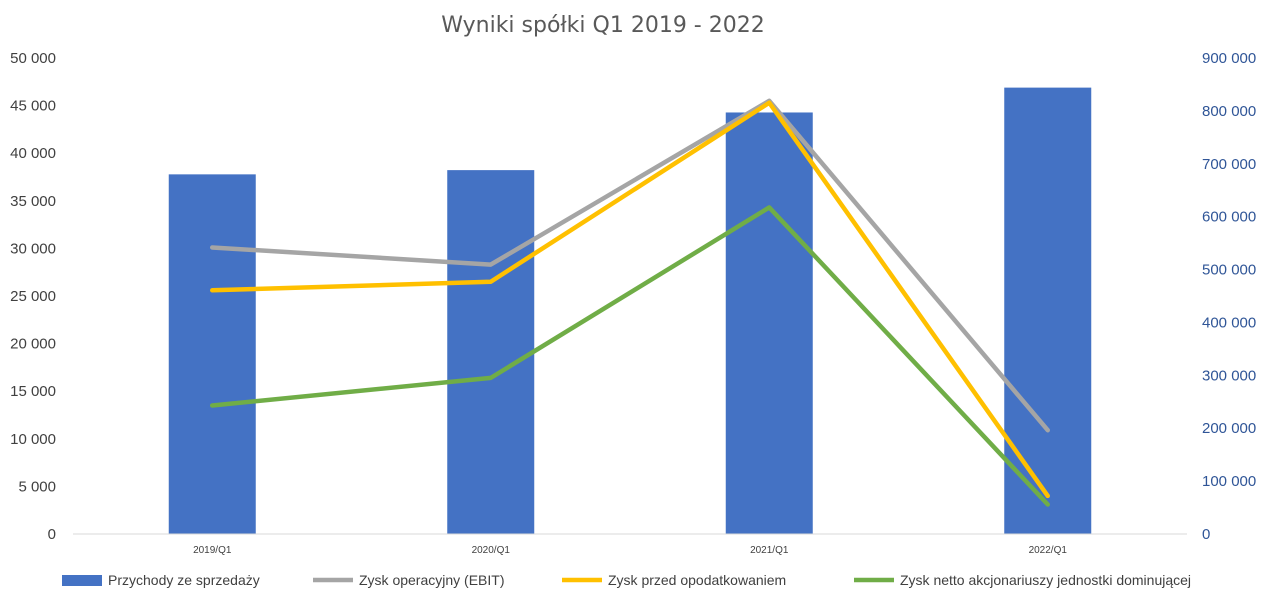 The height and width of the screenshot is (610, 1267). Describe the element at coordinates (33, 201) in the screenshot. I see `left-axis-tick-label: 35 000` at that location.